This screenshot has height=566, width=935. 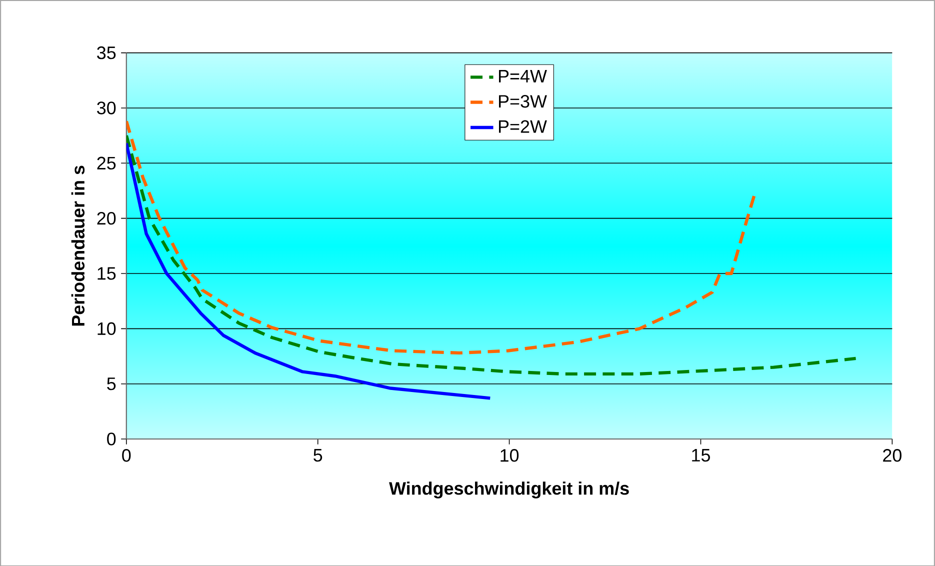 What do you see at coordinates (107, 328) in the screenshot?
I see `y-tick-label: 10` at bounding box center [107, 328].